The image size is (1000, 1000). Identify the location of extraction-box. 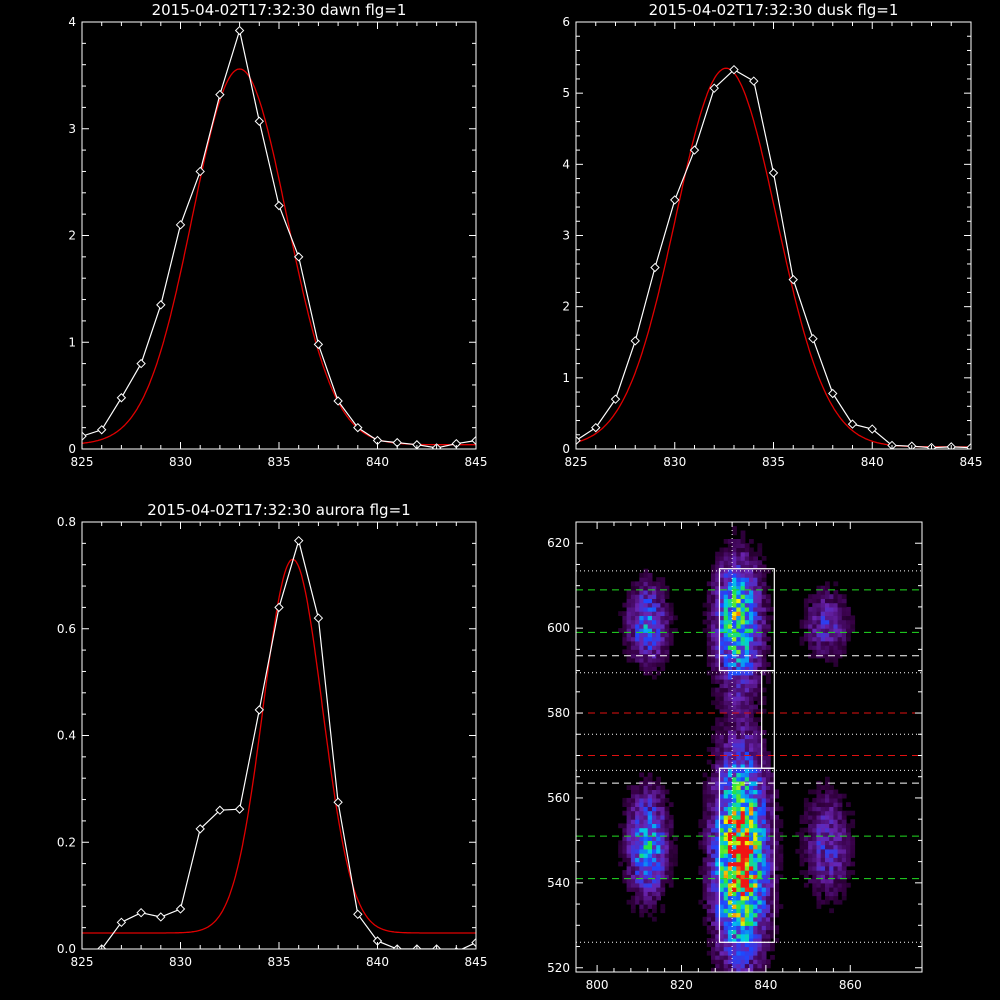
(746, 855).